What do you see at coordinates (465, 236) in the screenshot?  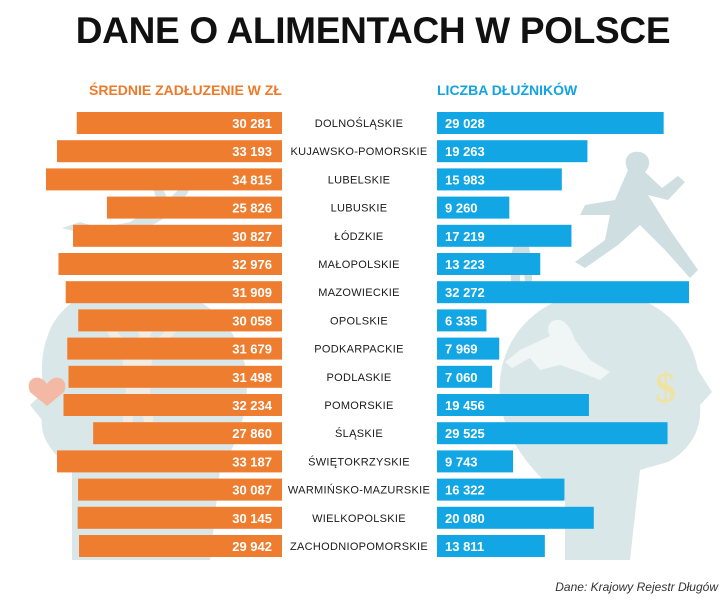 I see `value-label-debtors-łódzkie: 17 219` at bounding box center [465, 236].